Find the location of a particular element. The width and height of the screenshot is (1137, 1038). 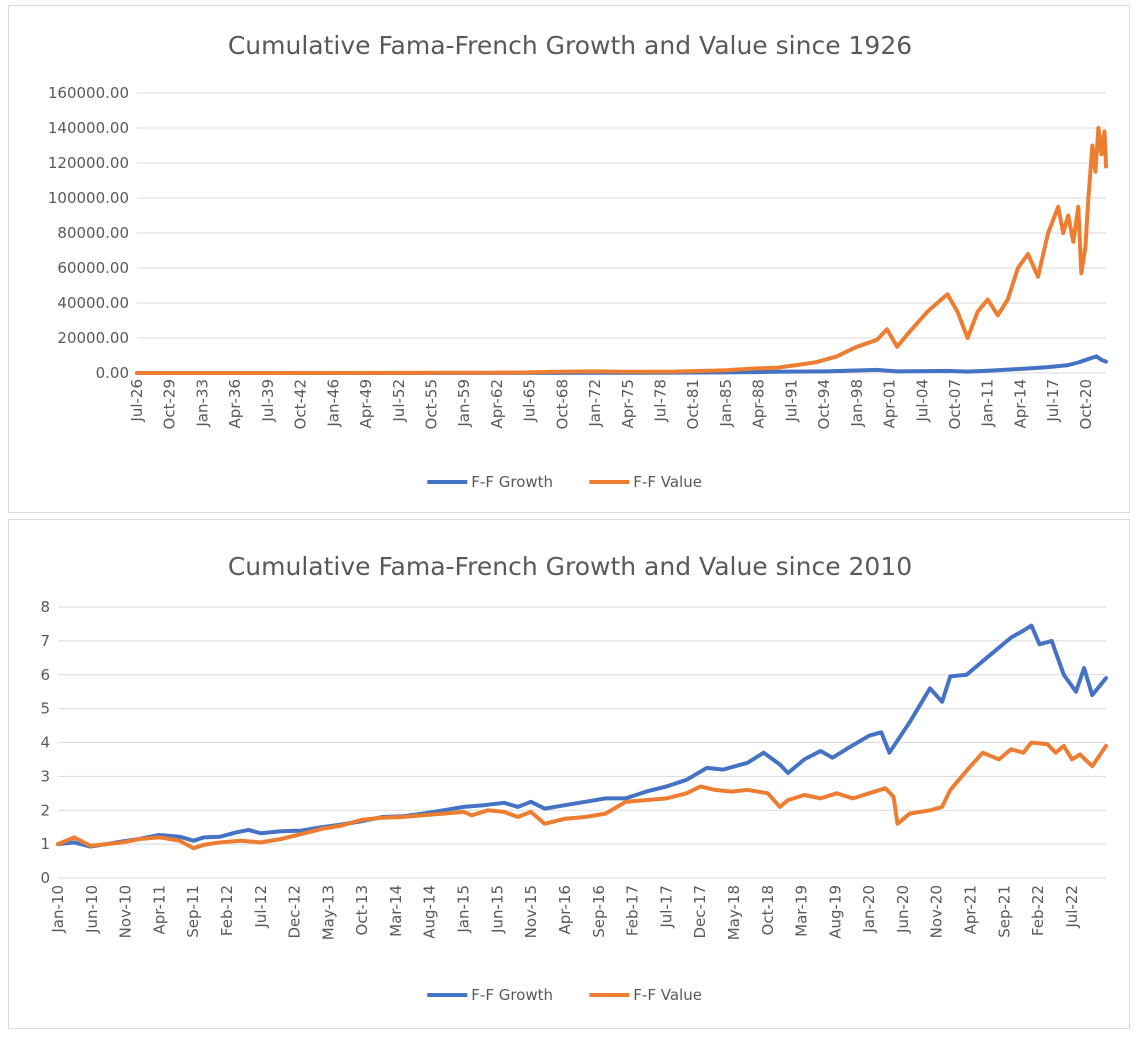

y-tick-label: 80000.00 is located at coordinates (93, 233).